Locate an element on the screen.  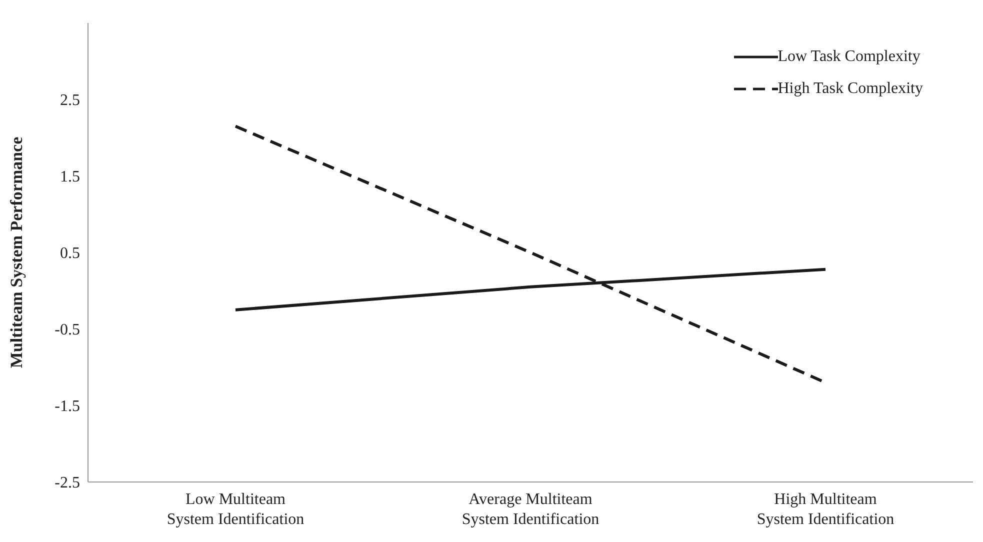
x-tick-label: Average Multiteam System Identification is located at coordinates (531, 509).